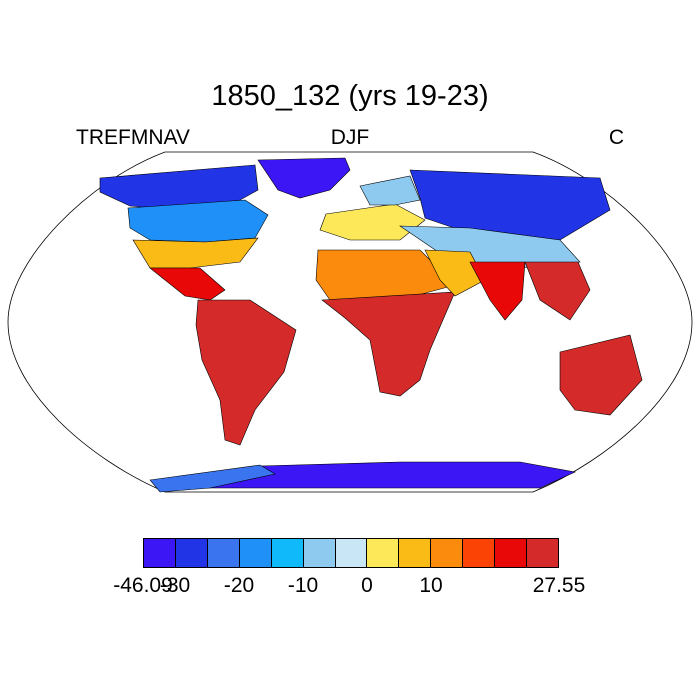 The width and height of the screenshot is (700, 700). What do you see at coordinates (390, 190) in the screenshot?
I see `region-scandinavia` at bounding box center [390, 190].